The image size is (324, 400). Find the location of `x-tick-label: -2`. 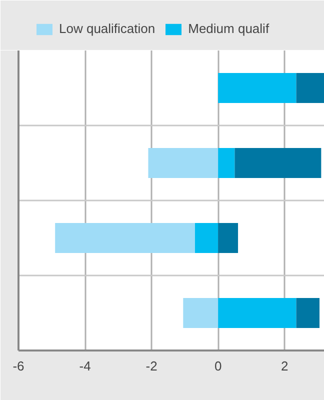

x-tick-label: -2 is located at coordinates (152, 366).